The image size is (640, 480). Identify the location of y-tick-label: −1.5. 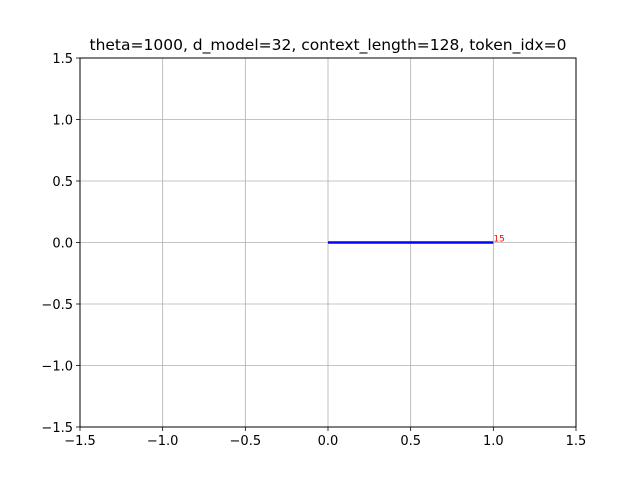
(57, 428).